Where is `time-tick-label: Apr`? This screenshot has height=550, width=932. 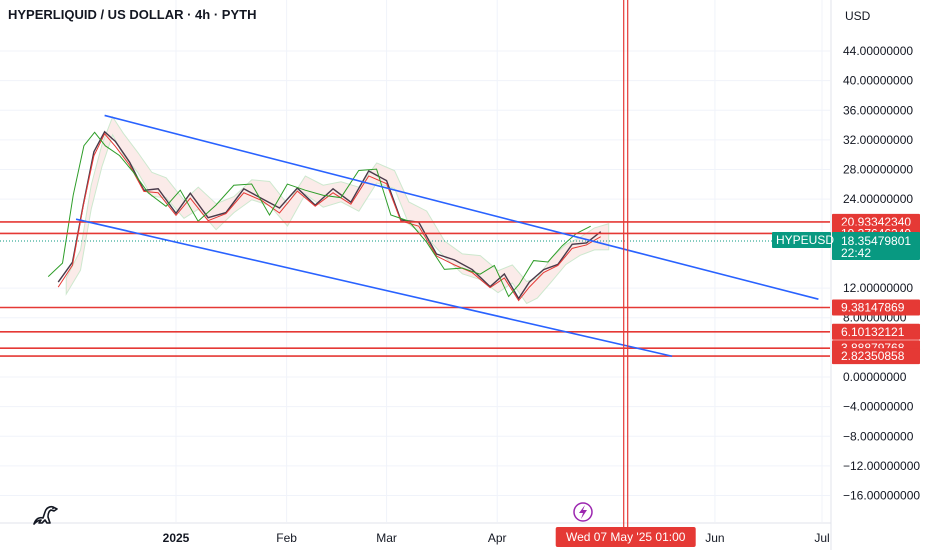
time-tick-label: Apr is located at coordinates (497, 538).